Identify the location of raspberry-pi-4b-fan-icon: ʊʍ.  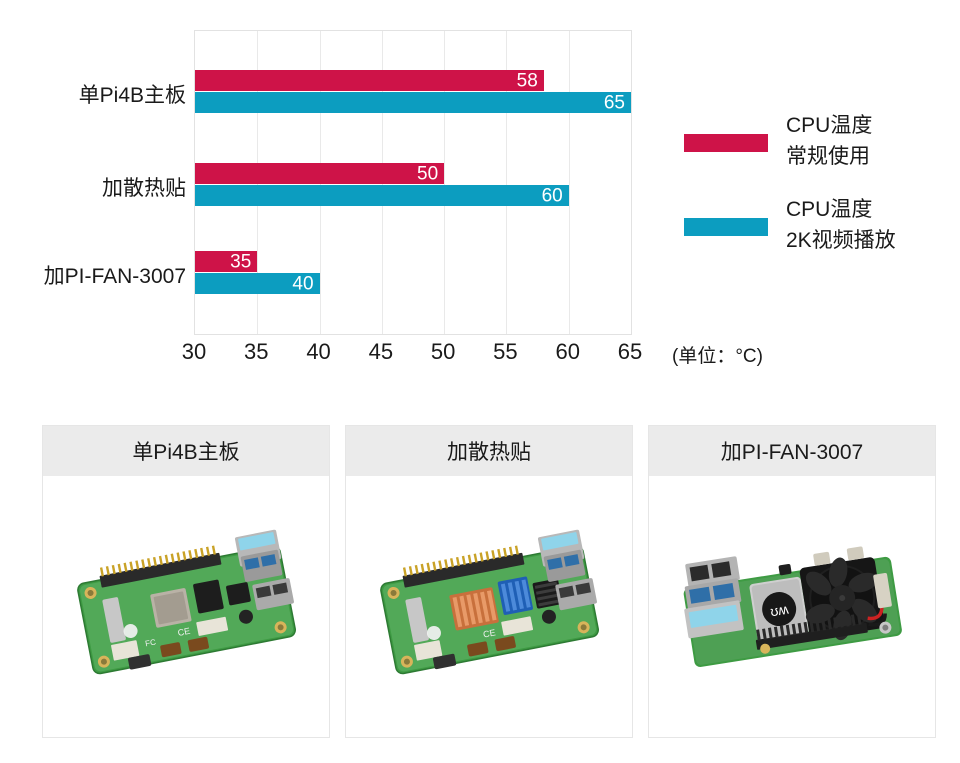
(792, 606).